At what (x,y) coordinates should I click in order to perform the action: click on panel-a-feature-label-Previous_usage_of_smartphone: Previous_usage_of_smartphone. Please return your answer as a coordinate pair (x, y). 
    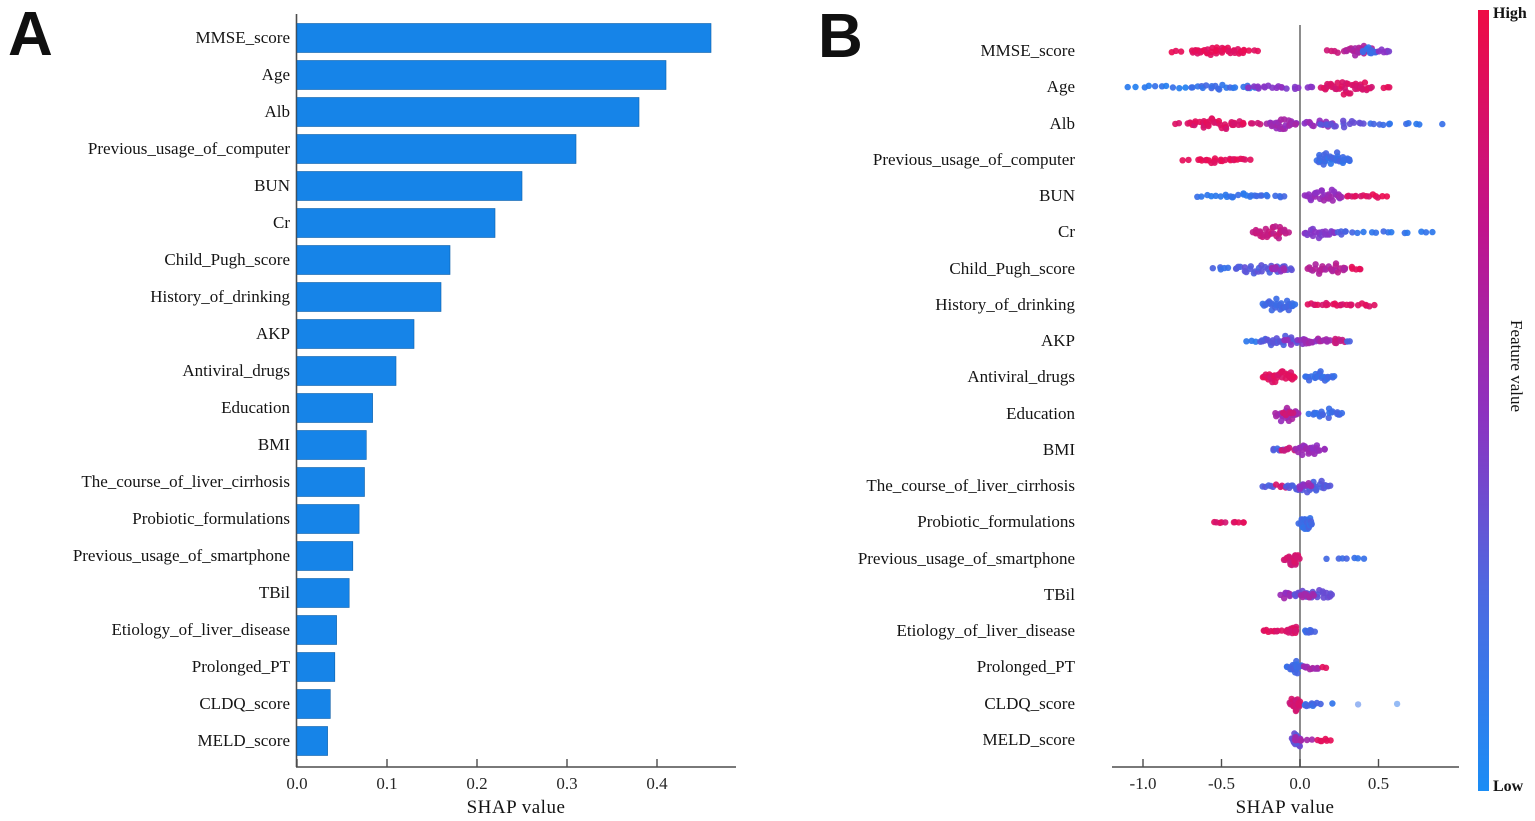
    Looking at the image, I should click on (181, 555).